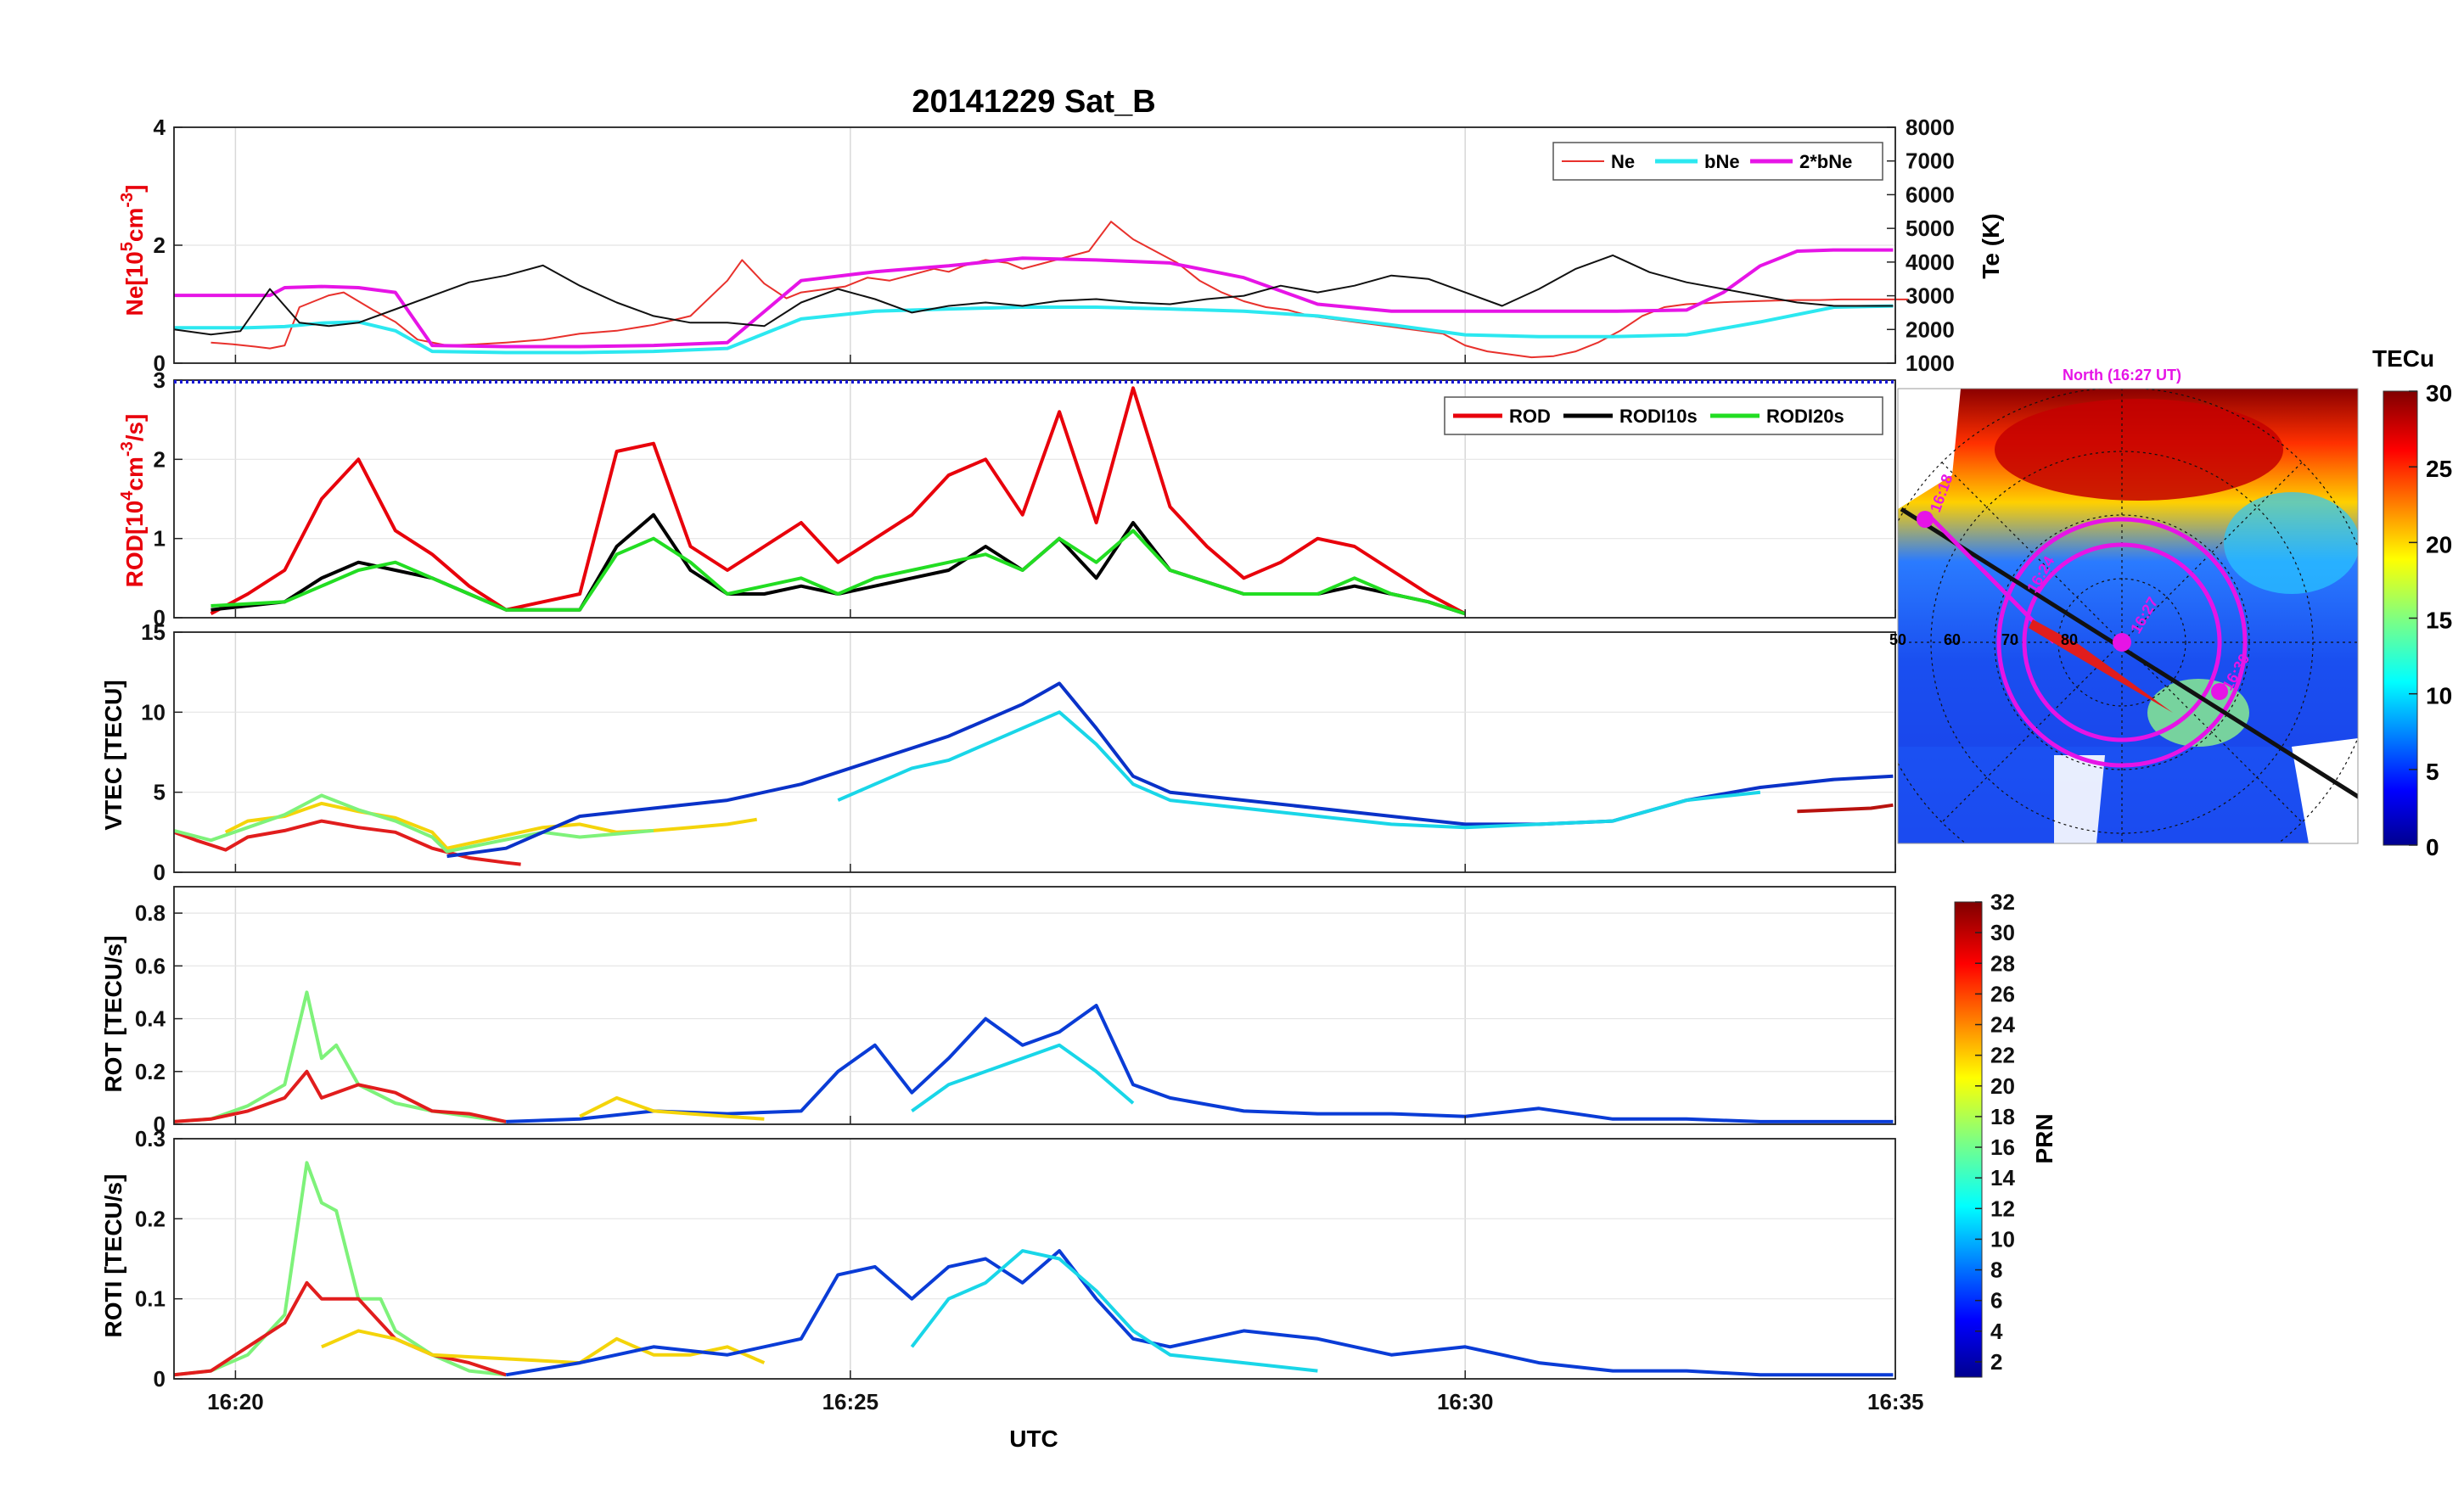 This screenshot has width=2464, height=1490. Describe the element at coordinates (160, 792) in the screenshot. I see `y-tick-label: 5` at that location.